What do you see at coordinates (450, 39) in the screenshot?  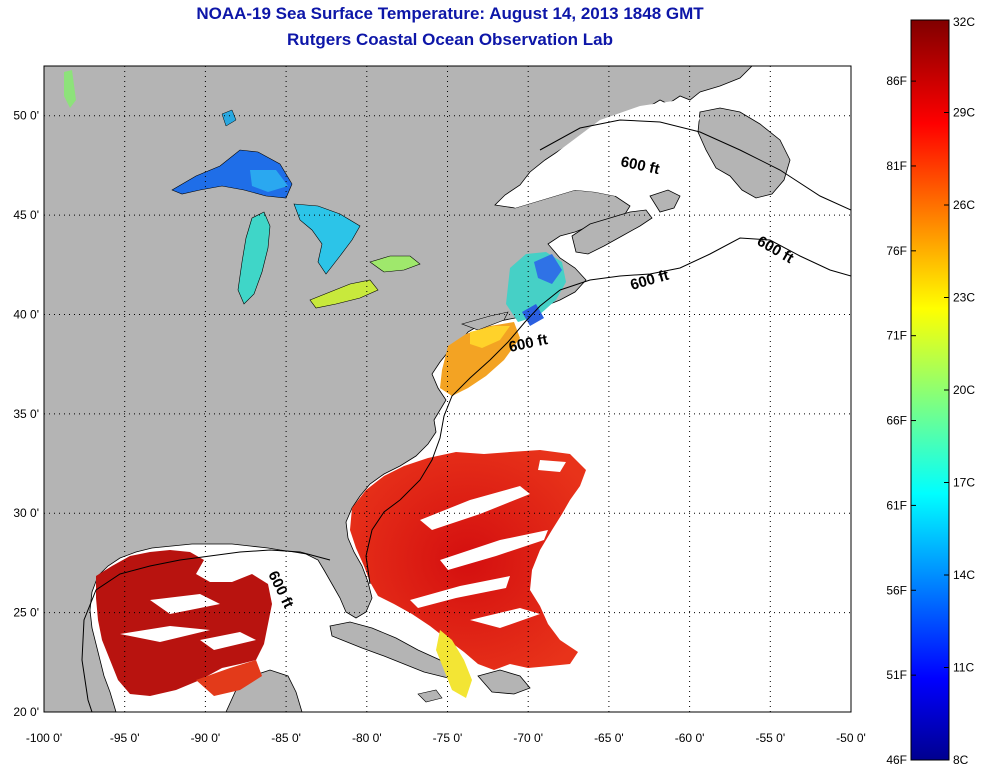 I see `title-line-2: Rutgers Coastal Ocean Observation Lab` at bounding box center [450, 39].